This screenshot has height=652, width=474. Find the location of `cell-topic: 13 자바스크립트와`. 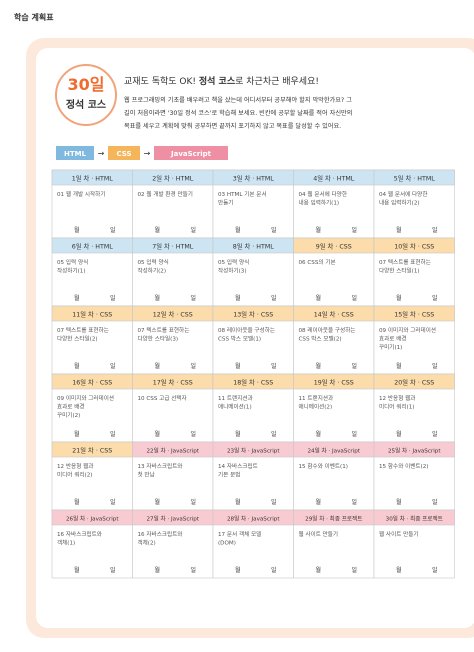

cell-topic: 13 자바스크립트와 is located at coordinates (160, 466).